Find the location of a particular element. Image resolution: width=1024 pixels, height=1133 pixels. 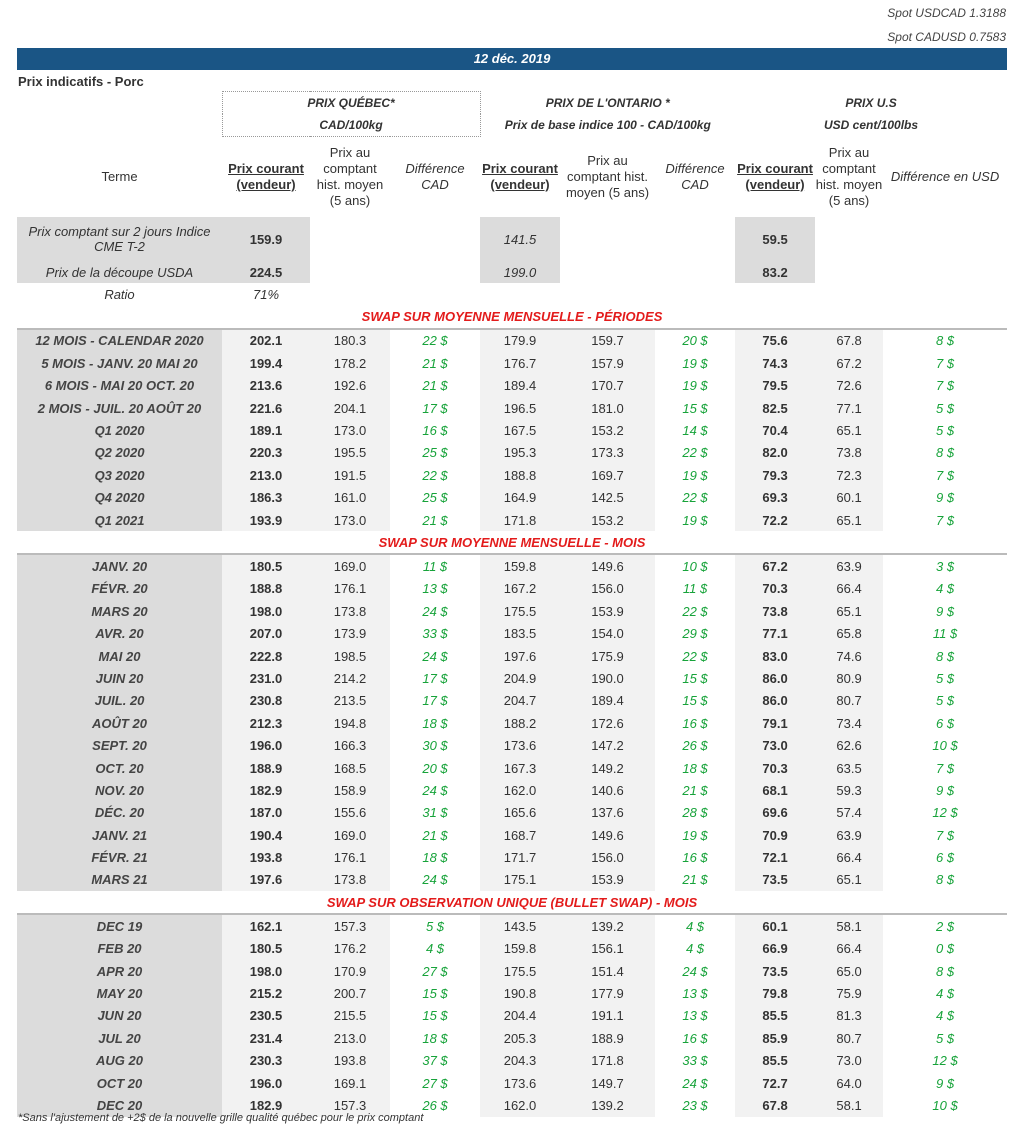

ontario-hist: 172.6 is located at coordinates (607, 723).